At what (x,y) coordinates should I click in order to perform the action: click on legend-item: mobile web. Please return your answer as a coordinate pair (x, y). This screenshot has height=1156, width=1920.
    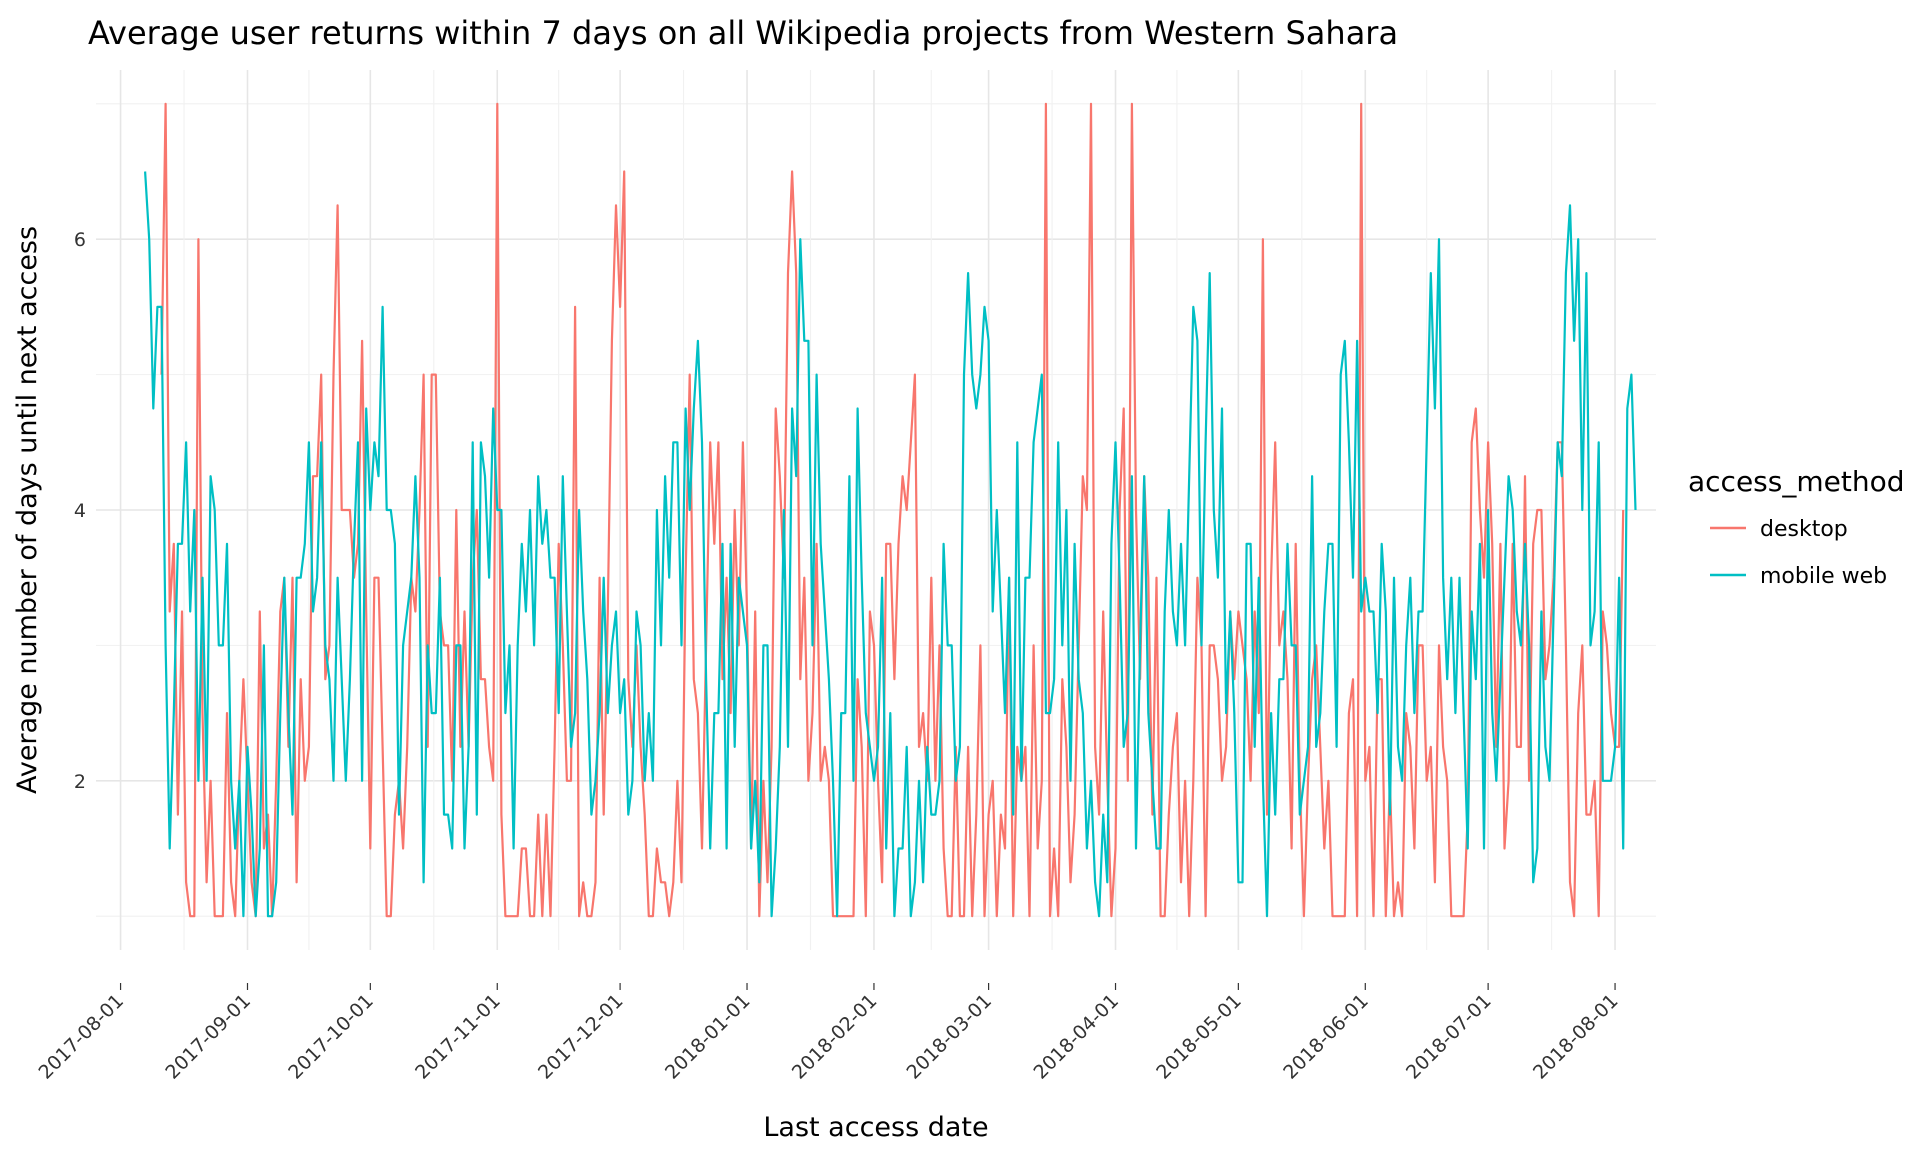
    Looking at the image, I should click on (1798, 576).